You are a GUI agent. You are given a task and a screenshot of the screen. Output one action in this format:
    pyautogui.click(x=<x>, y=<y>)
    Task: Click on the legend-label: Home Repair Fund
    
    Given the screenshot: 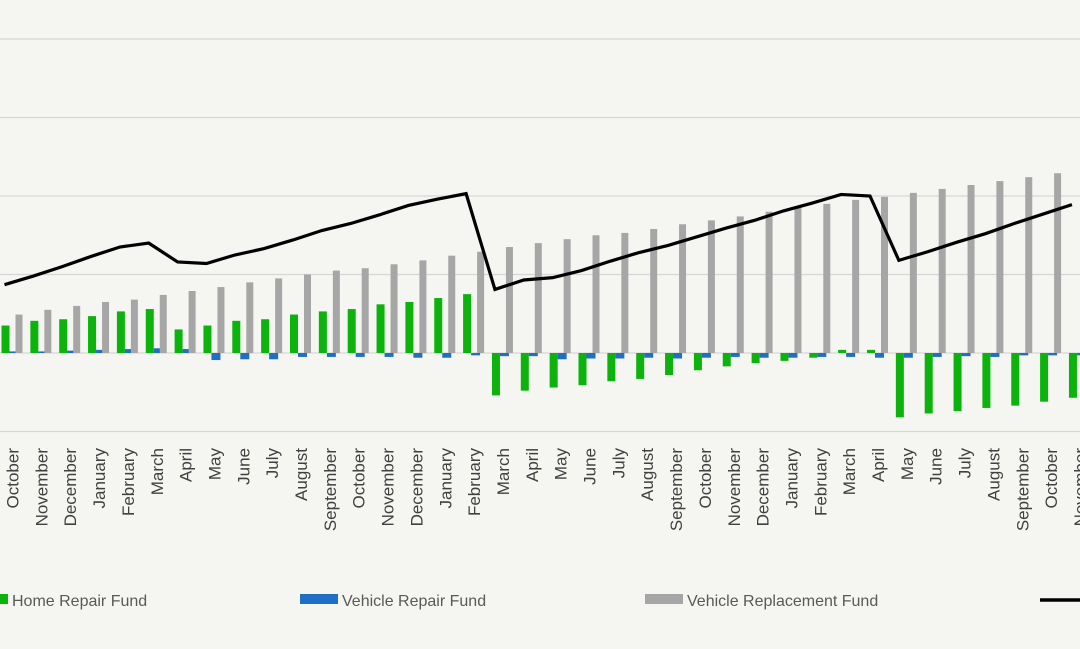 What is the action you would take?
    pyautogui.click(x=79, y=601)
    